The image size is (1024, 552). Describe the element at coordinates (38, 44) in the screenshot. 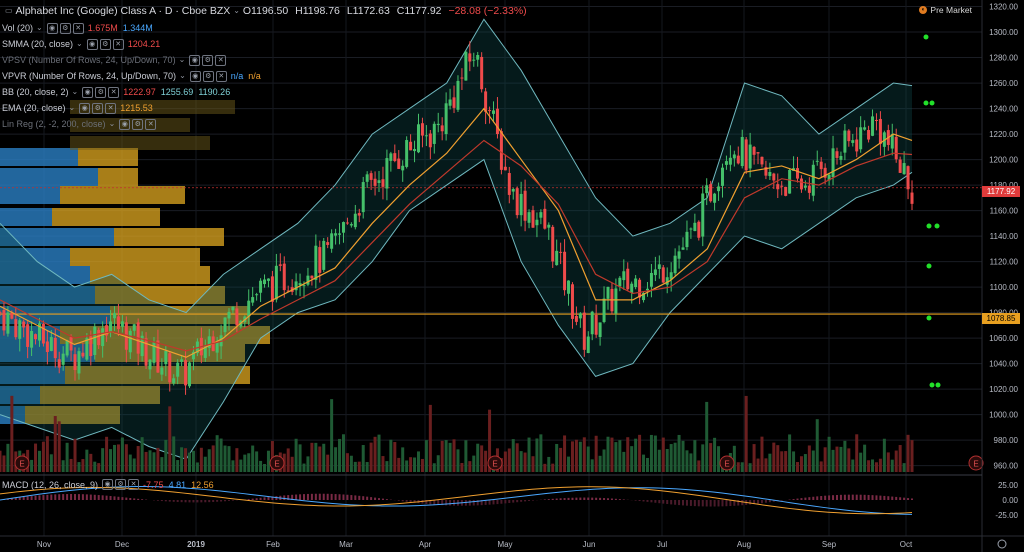

I see `indicator-label: SMMA (20, close)` at that location.